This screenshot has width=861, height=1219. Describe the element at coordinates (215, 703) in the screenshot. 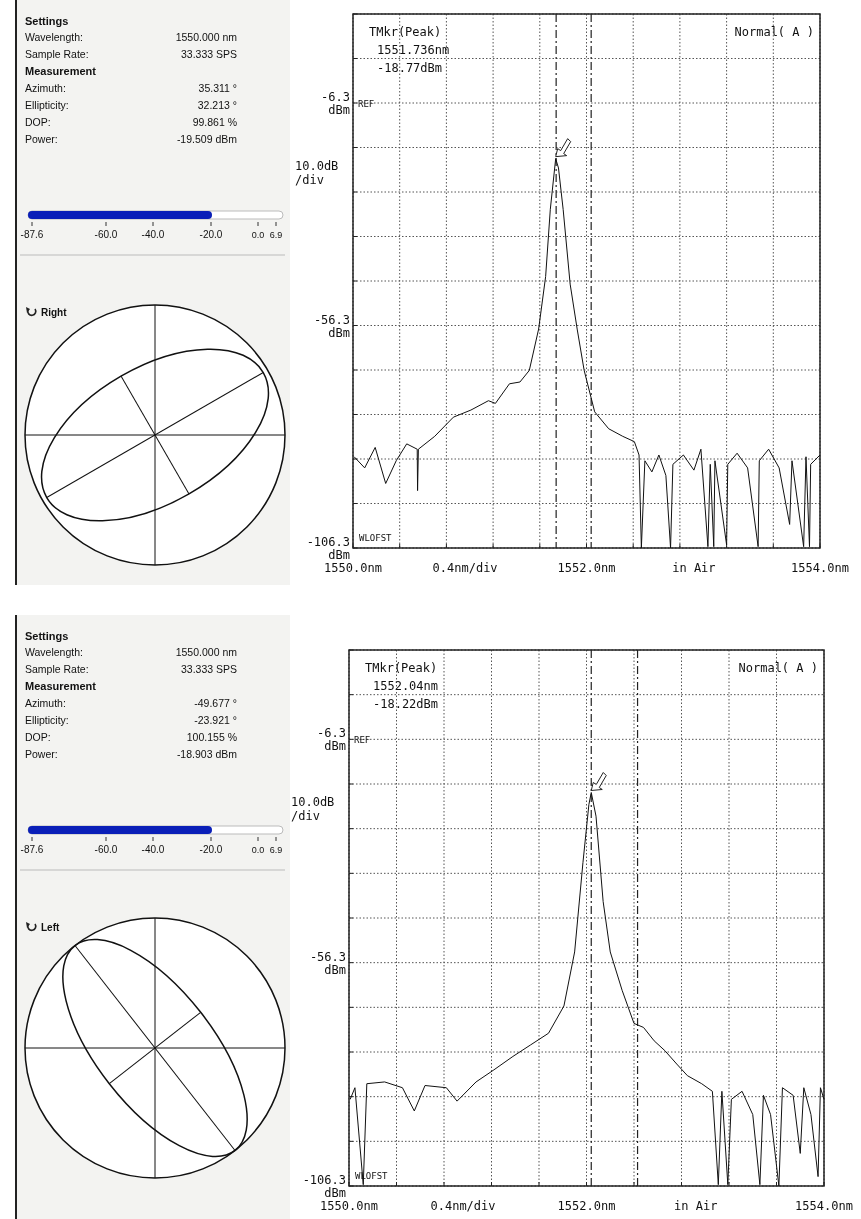

I see `text: -49.677 °` at that location.